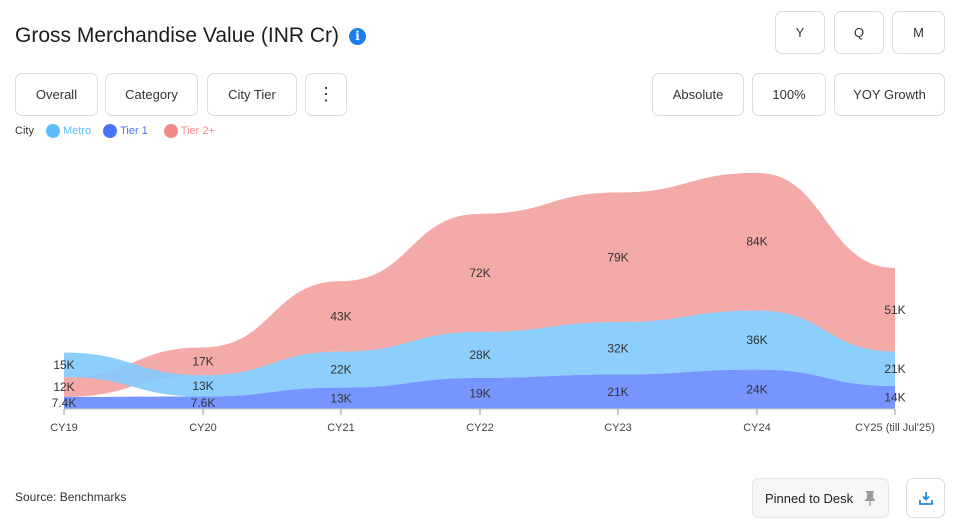 This screenshot has height=524, width=960. Describe the element at coordinates (177, 35) in the screenshot. I see `page-title: Gross Merchandise Value (INR Cr)` at that location.